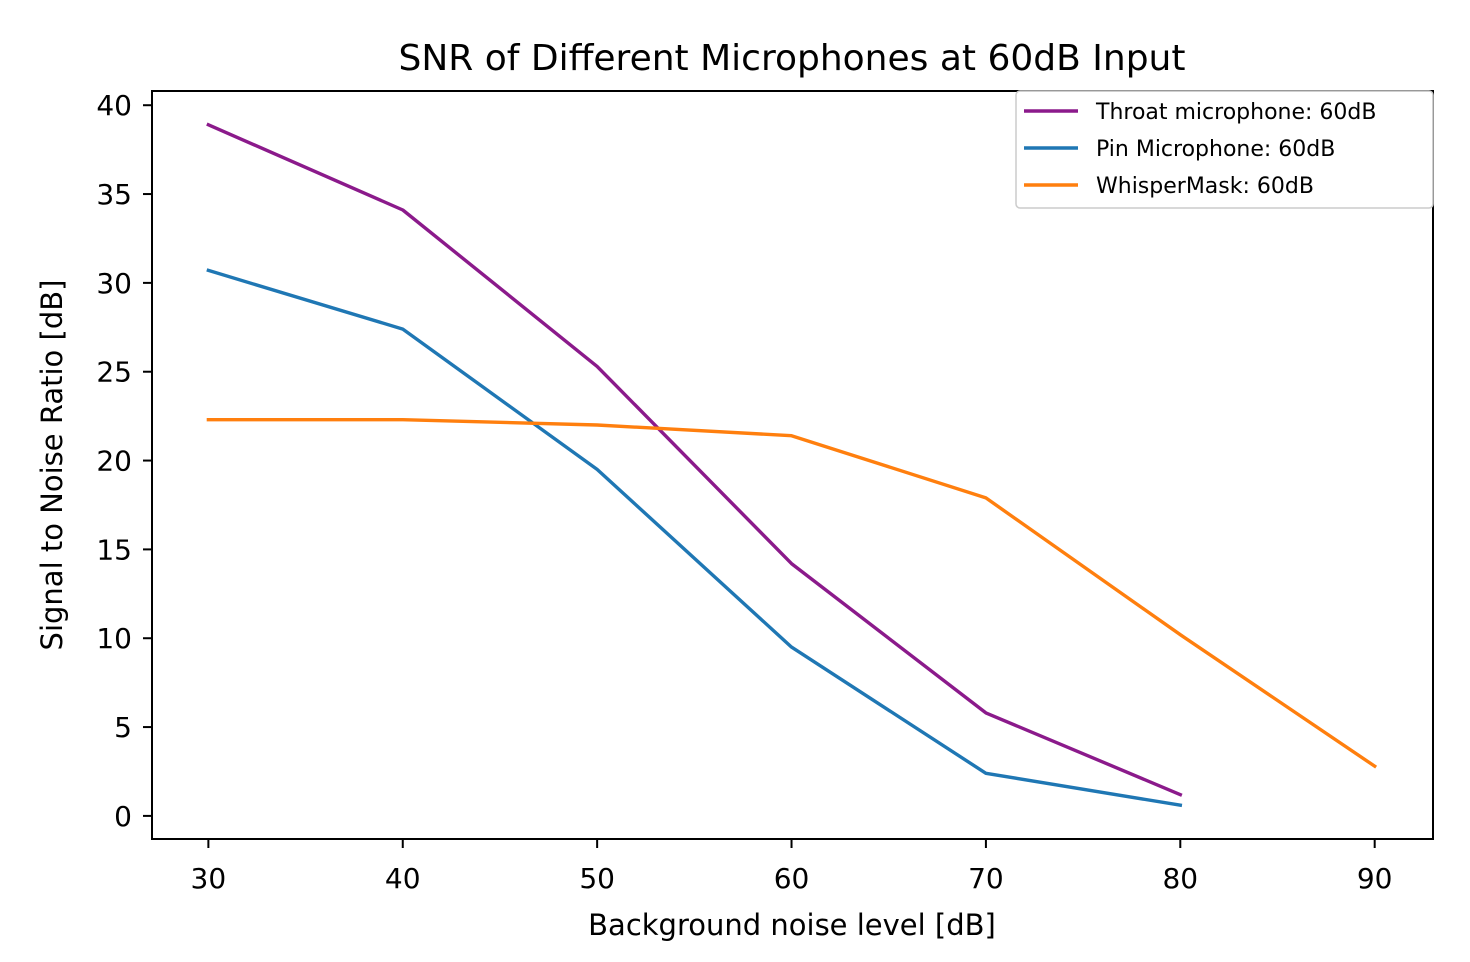  Describe the element at coordinates (123, 816) in the screenshot. I see `y-tick-label: 0` at that location.